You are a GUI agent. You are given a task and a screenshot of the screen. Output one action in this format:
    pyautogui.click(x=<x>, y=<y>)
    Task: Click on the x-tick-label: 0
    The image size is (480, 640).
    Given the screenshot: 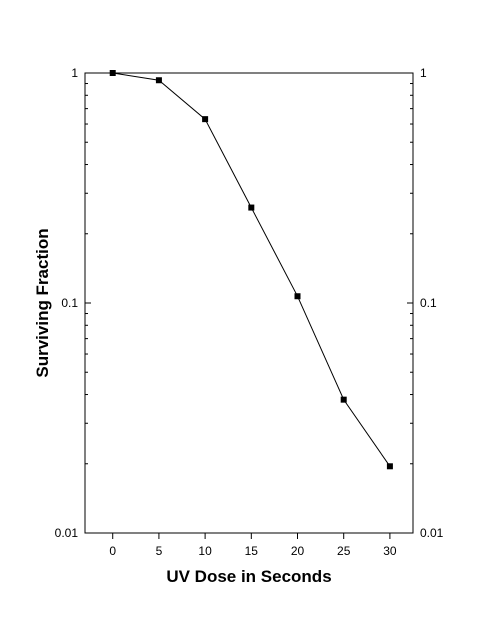 What is the action you would take?
    pyautogui.click(x=112, y=551)
    